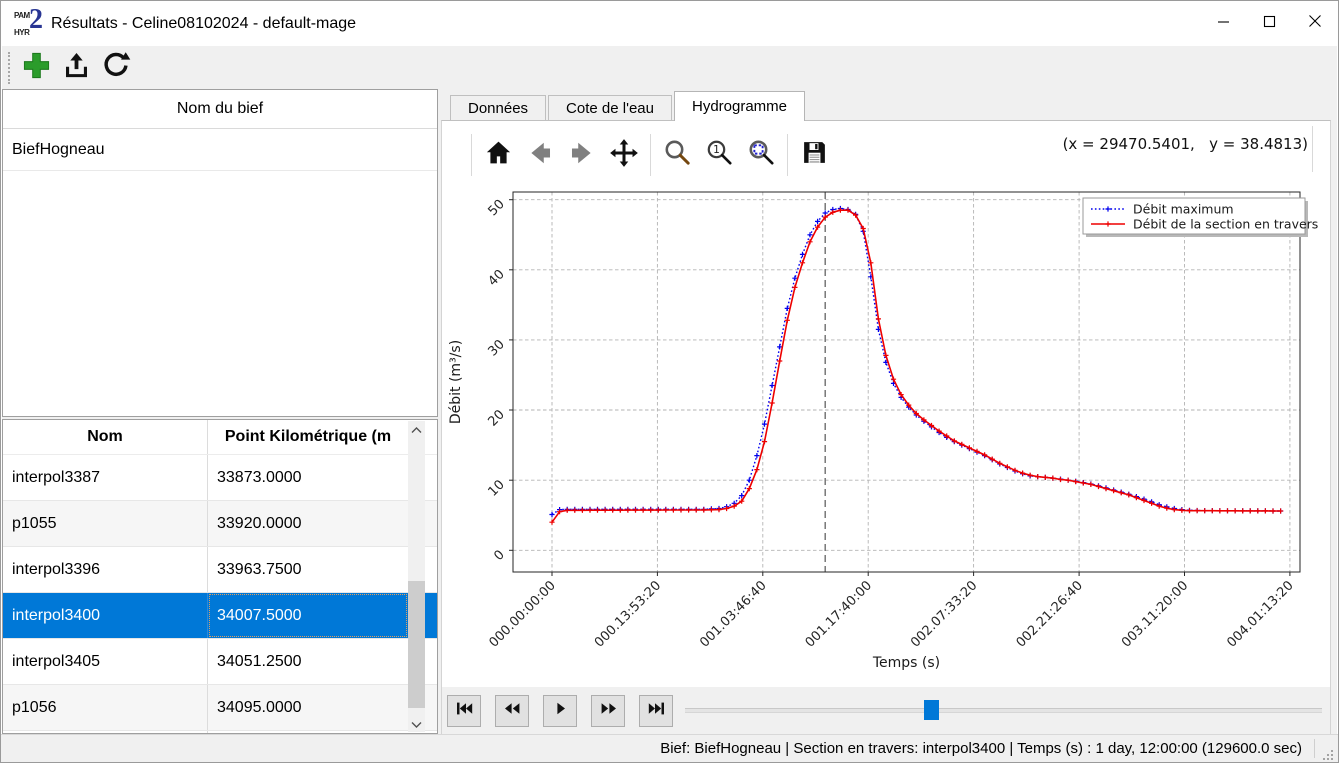  I want to click on scroll-up-button, so click(416, 429).